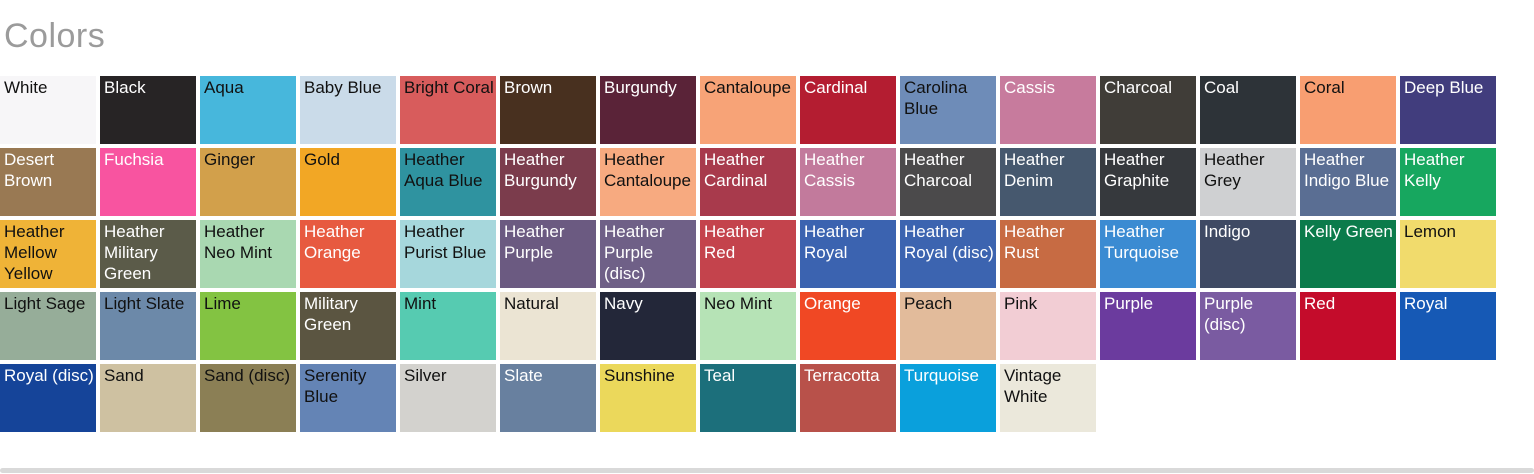 Image resolution: width=1534 pixels, height=474 pixels. What do you see at coordinates (848, 326) in the screenshot?
I see `color-swatch-orange: Orange` at bounding box center [848, 326].